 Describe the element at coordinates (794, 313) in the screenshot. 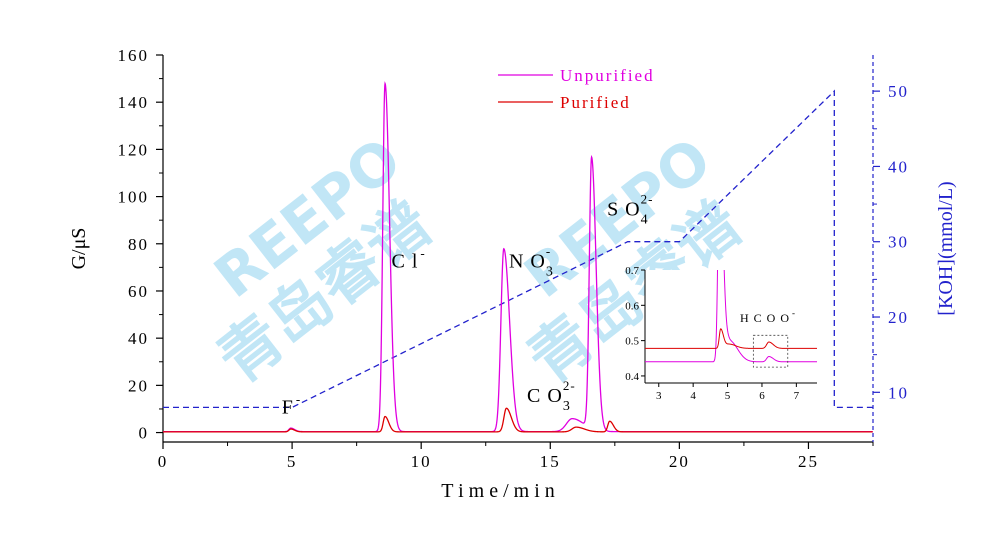

I see `inset-peak-label-sup: -` at that location.